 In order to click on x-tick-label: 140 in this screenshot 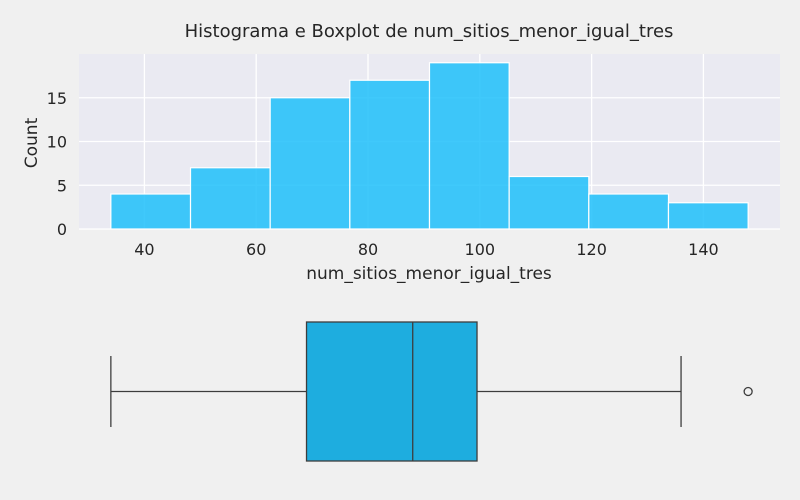, I will do `click(703, 249)`.